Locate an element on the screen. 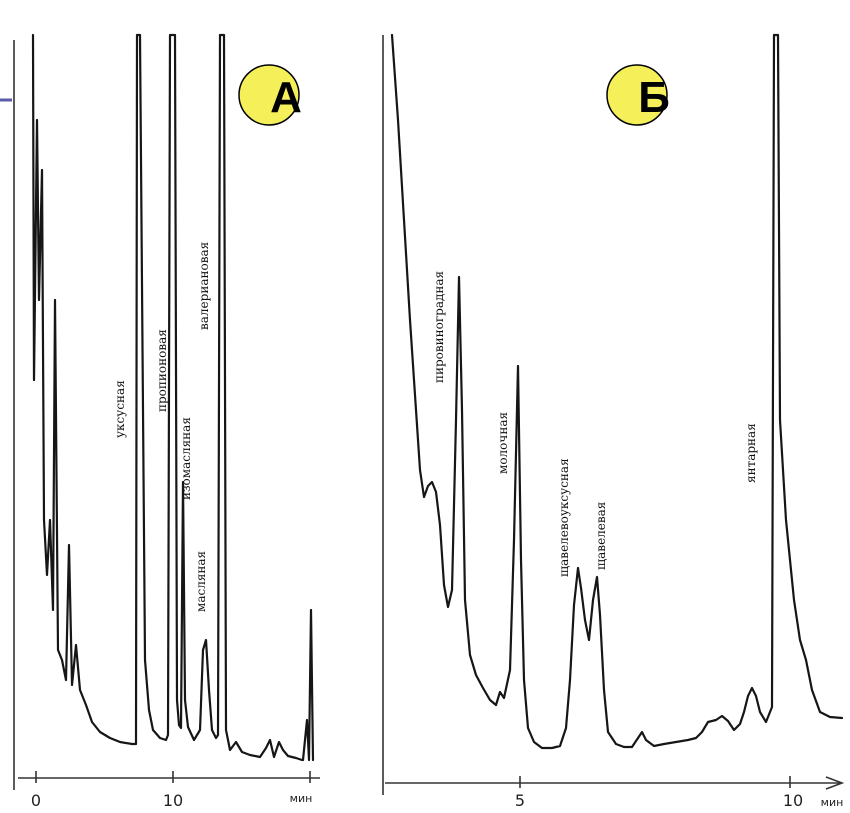 This screenshot has height=813, width=850. baseline-noise is located at coordinates (308, 685).